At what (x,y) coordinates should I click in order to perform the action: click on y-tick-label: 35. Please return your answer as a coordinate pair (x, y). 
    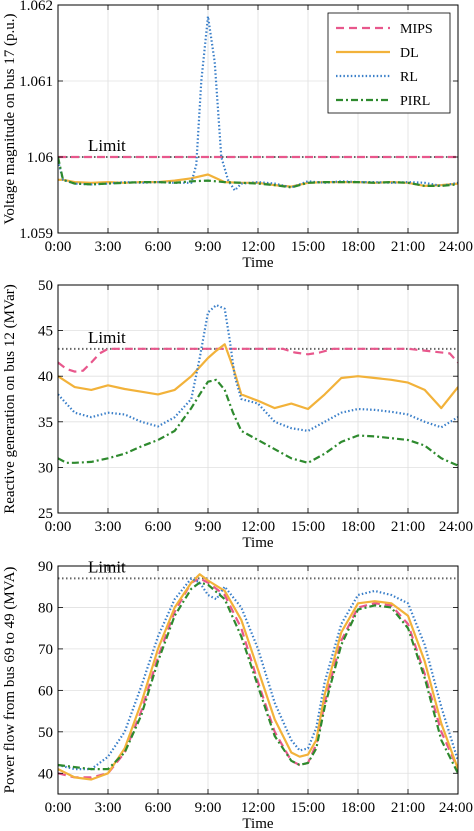
    Looking at the image, I should click on (45, 423).